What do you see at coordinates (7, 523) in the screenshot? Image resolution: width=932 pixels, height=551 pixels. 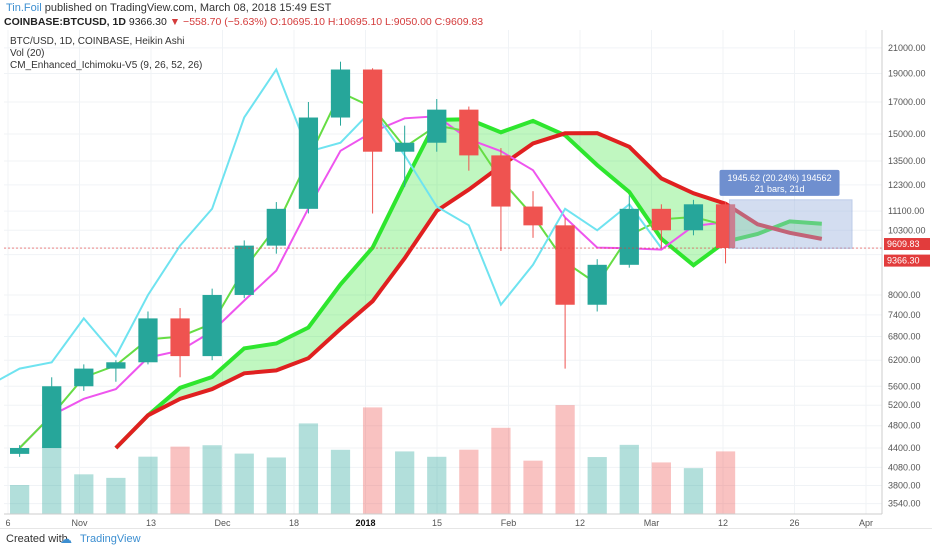 I see `time-tick-label: 6` at bounding box center [7, 523].